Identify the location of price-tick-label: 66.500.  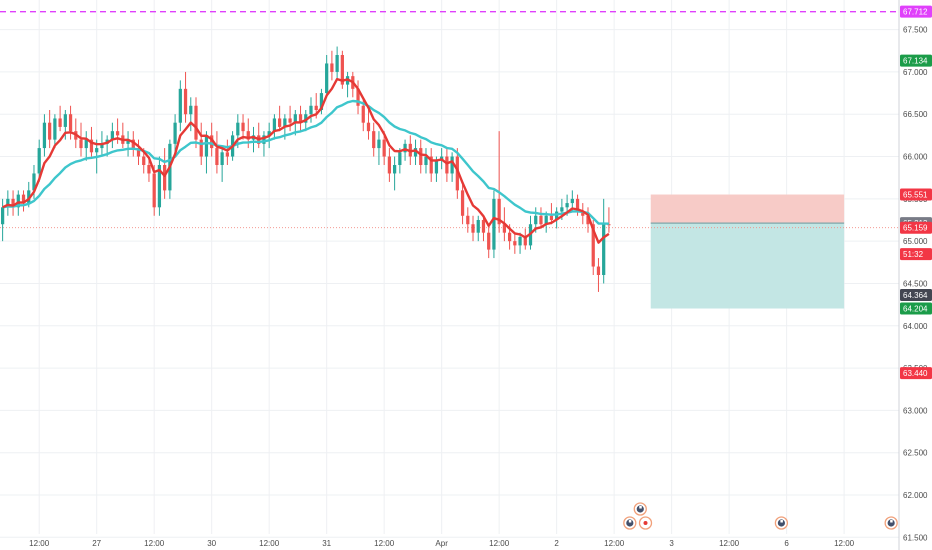
(915, 114).